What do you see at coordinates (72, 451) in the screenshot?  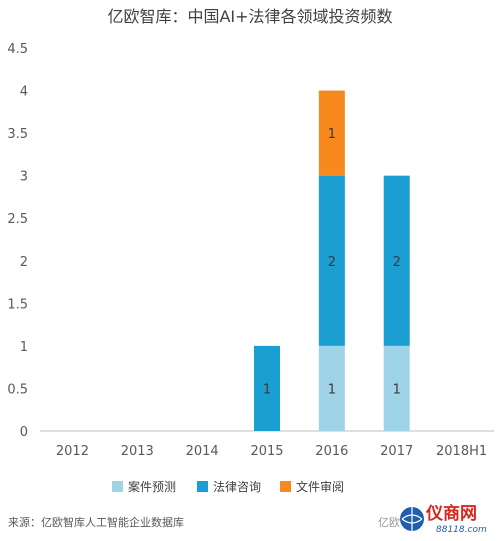 I see `x-tick-label: 2012` at bounding box center [72, 451].